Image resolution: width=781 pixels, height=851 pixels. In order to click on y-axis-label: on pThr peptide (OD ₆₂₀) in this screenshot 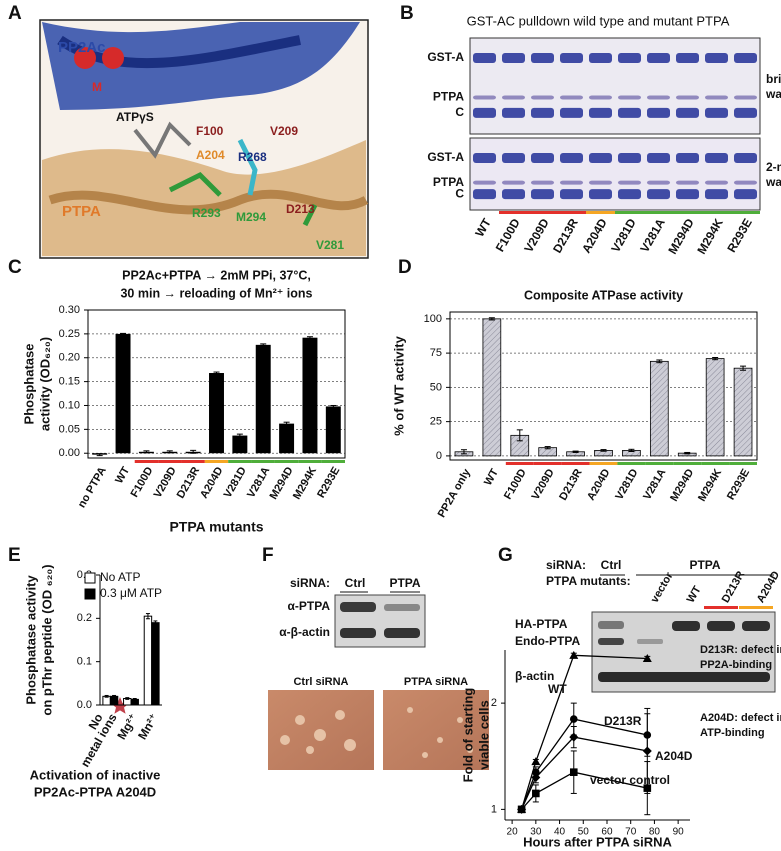, I will do `click(46, 639)`.